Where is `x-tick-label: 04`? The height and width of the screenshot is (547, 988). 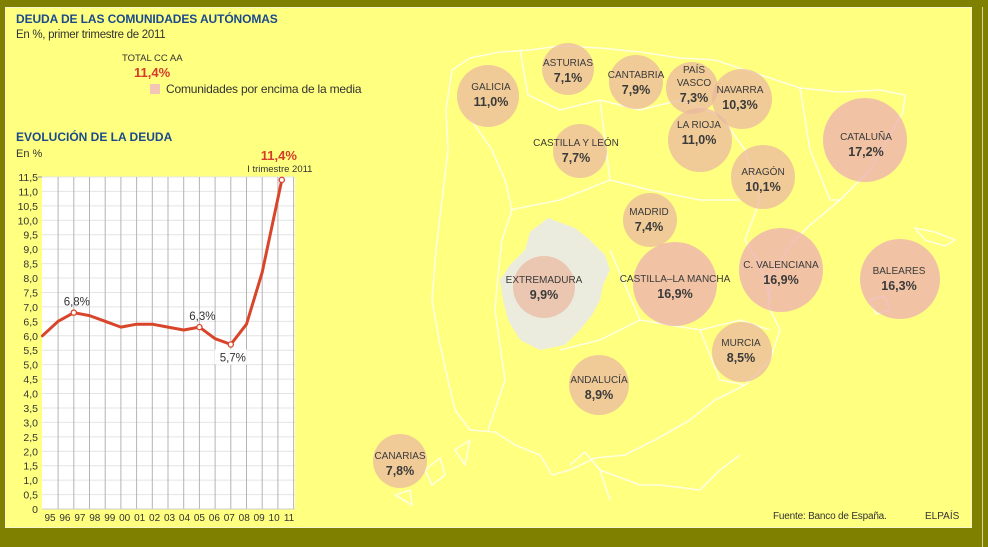 x-tick-label: 04 is located at coordinates (185, 518).